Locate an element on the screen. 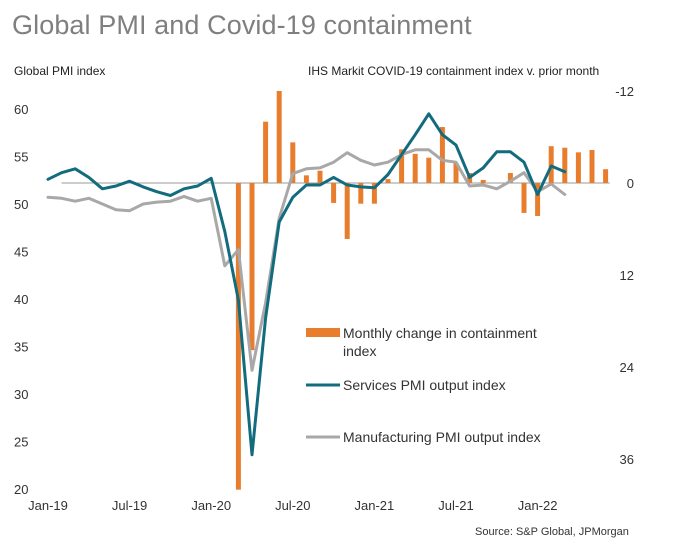  right-axis-ticks: -12 0 12 24 36 is located at coordinates (624, 275).